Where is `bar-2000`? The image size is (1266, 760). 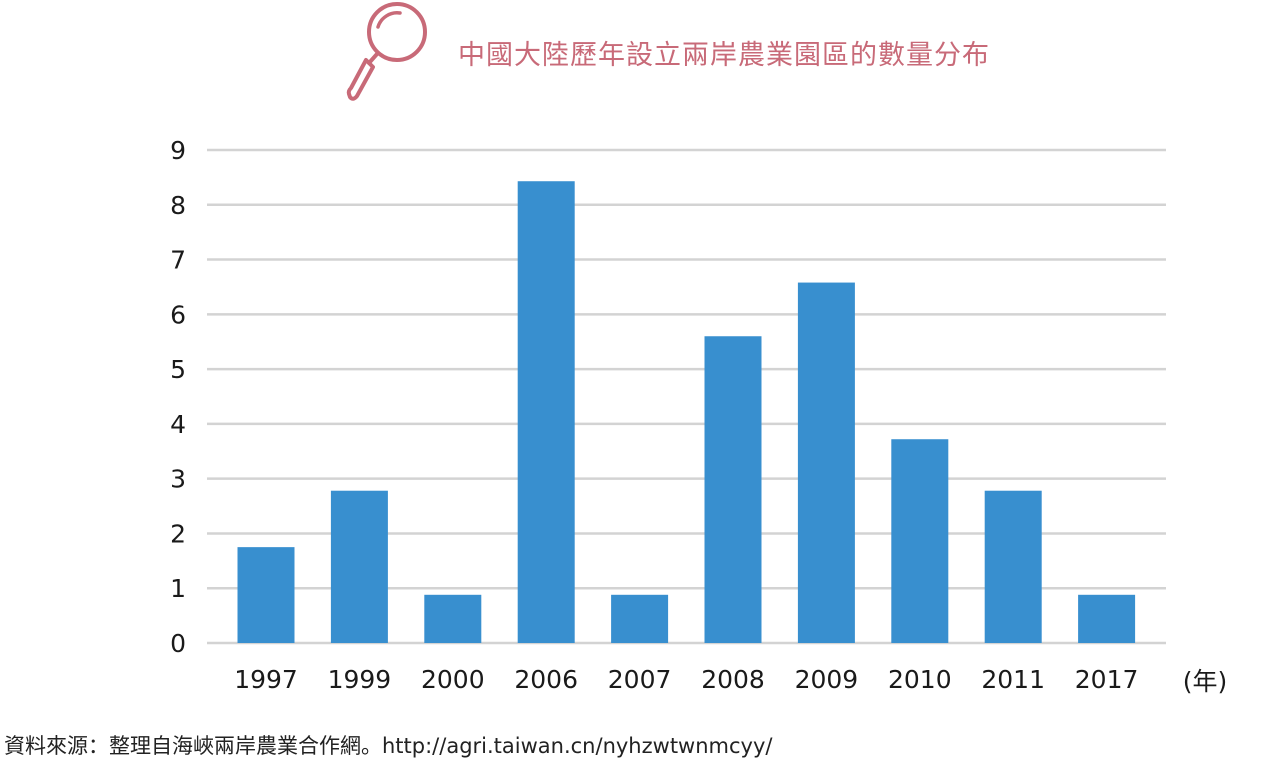
bar-2000 is located at coordinates (453, 618).